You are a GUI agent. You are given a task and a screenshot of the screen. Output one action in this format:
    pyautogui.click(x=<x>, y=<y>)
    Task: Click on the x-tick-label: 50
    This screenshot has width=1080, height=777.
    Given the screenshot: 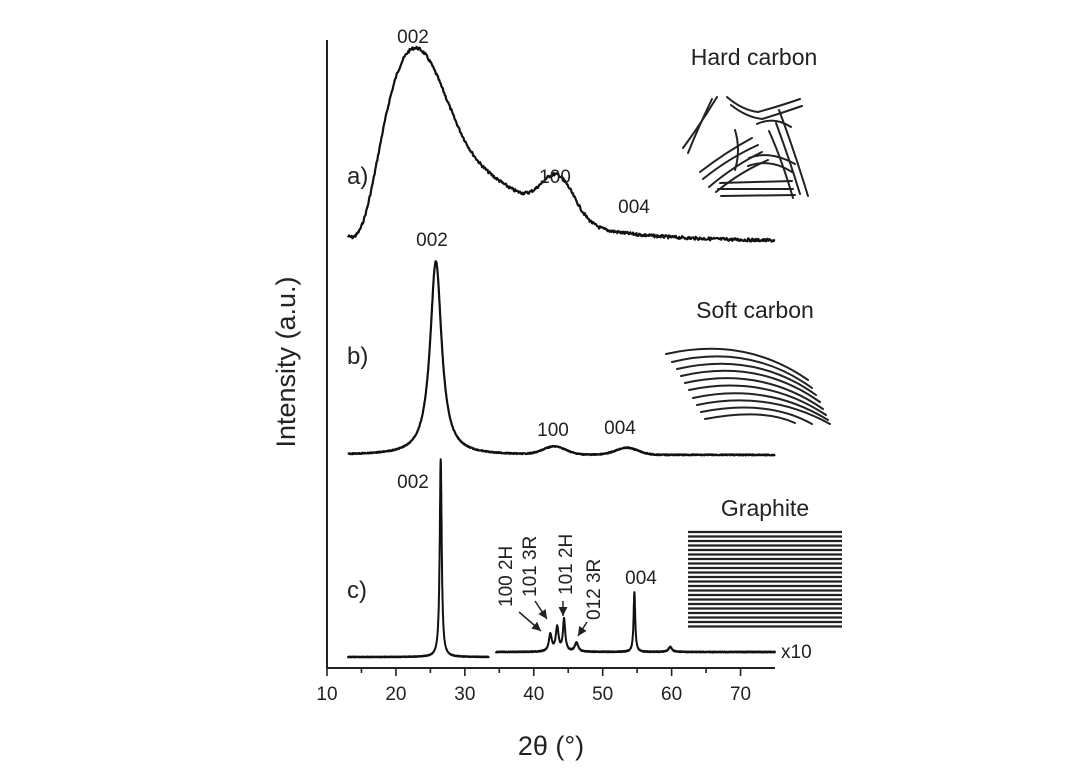 What is the action you would take?
    pyautogui.click(x=602, y=694)
    